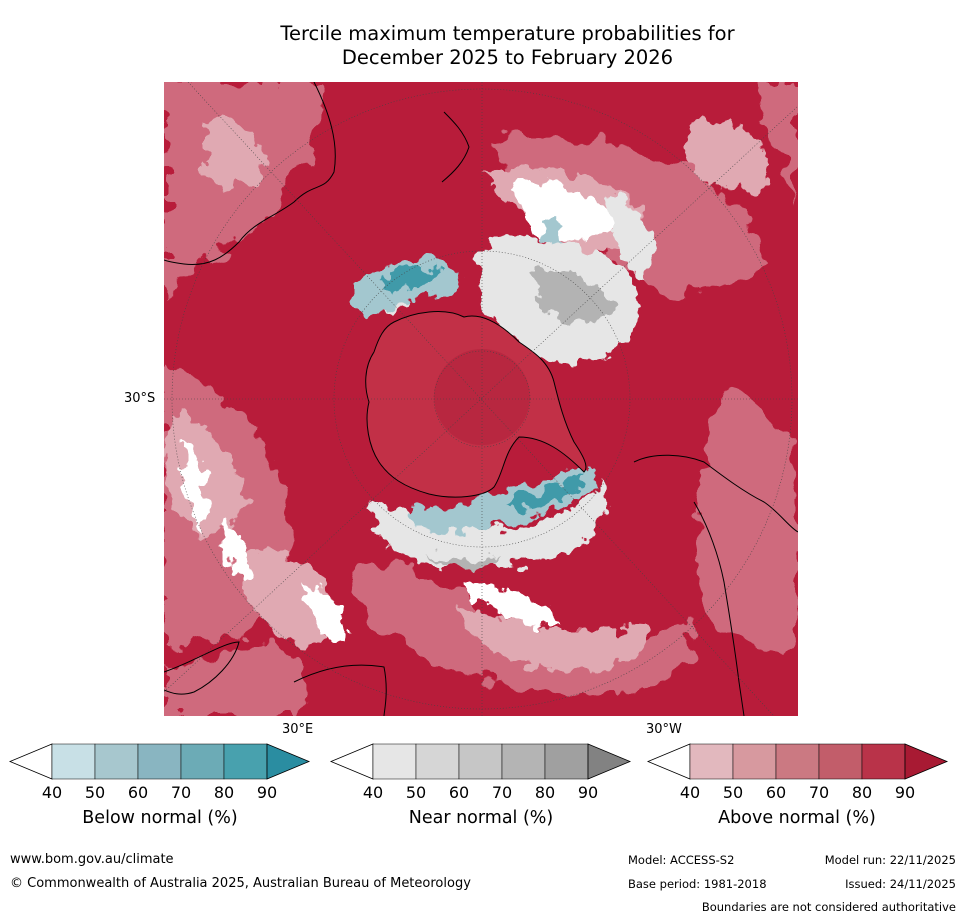 This screenshot has width=965, height=919. What do you see at coordinates (690, 792) in the screenshot?
I see `colorbar-above-tick: 40` at bounding box center [690, 792].